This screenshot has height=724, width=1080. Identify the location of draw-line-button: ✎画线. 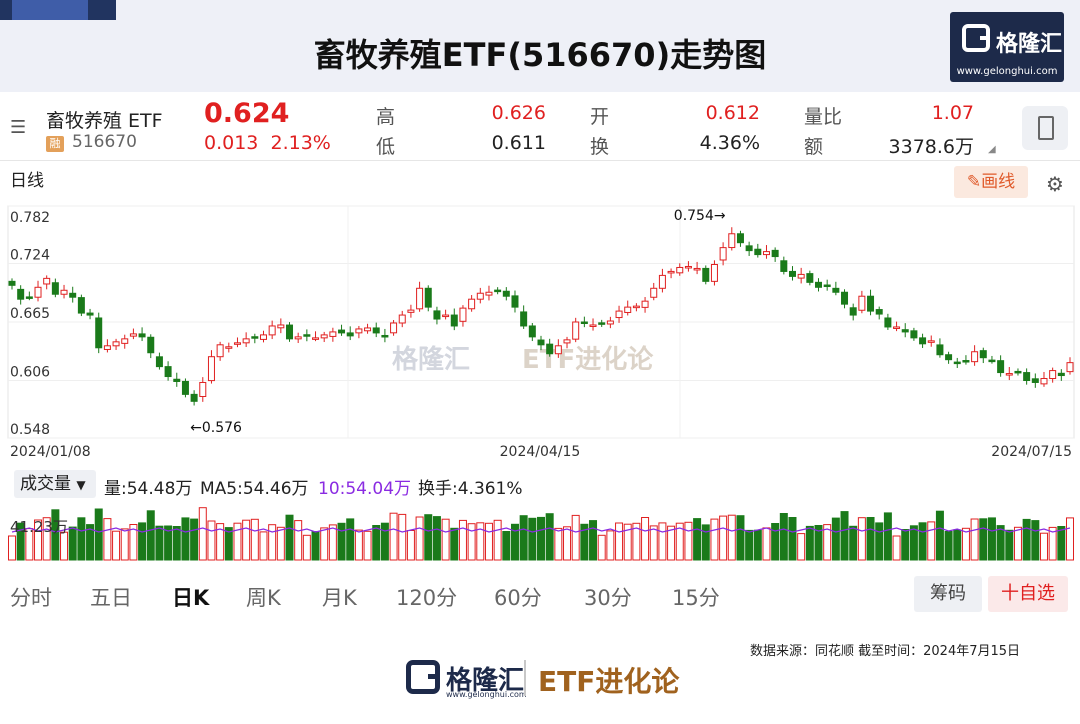
(991, 182).